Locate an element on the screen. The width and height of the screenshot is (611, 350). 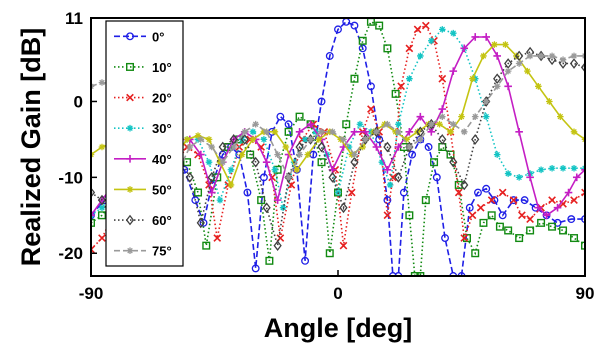
legend-label: 75° is located at coordinates (162, 251).